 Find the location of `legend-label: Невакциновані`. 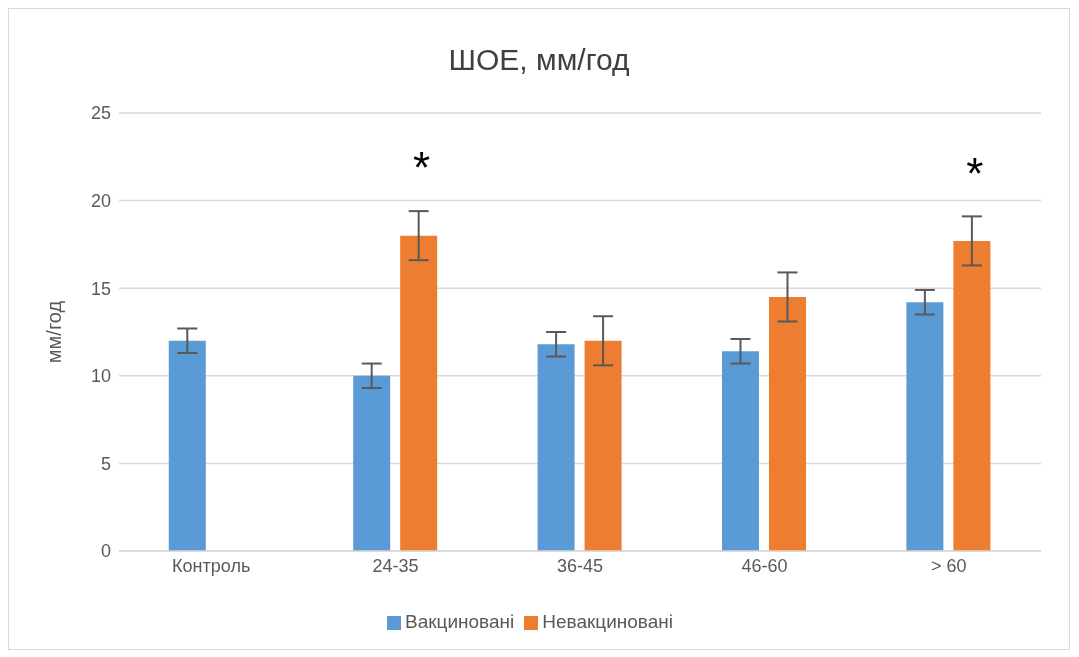

legend-label: Невакциновані is located at coordinates (608, 621).